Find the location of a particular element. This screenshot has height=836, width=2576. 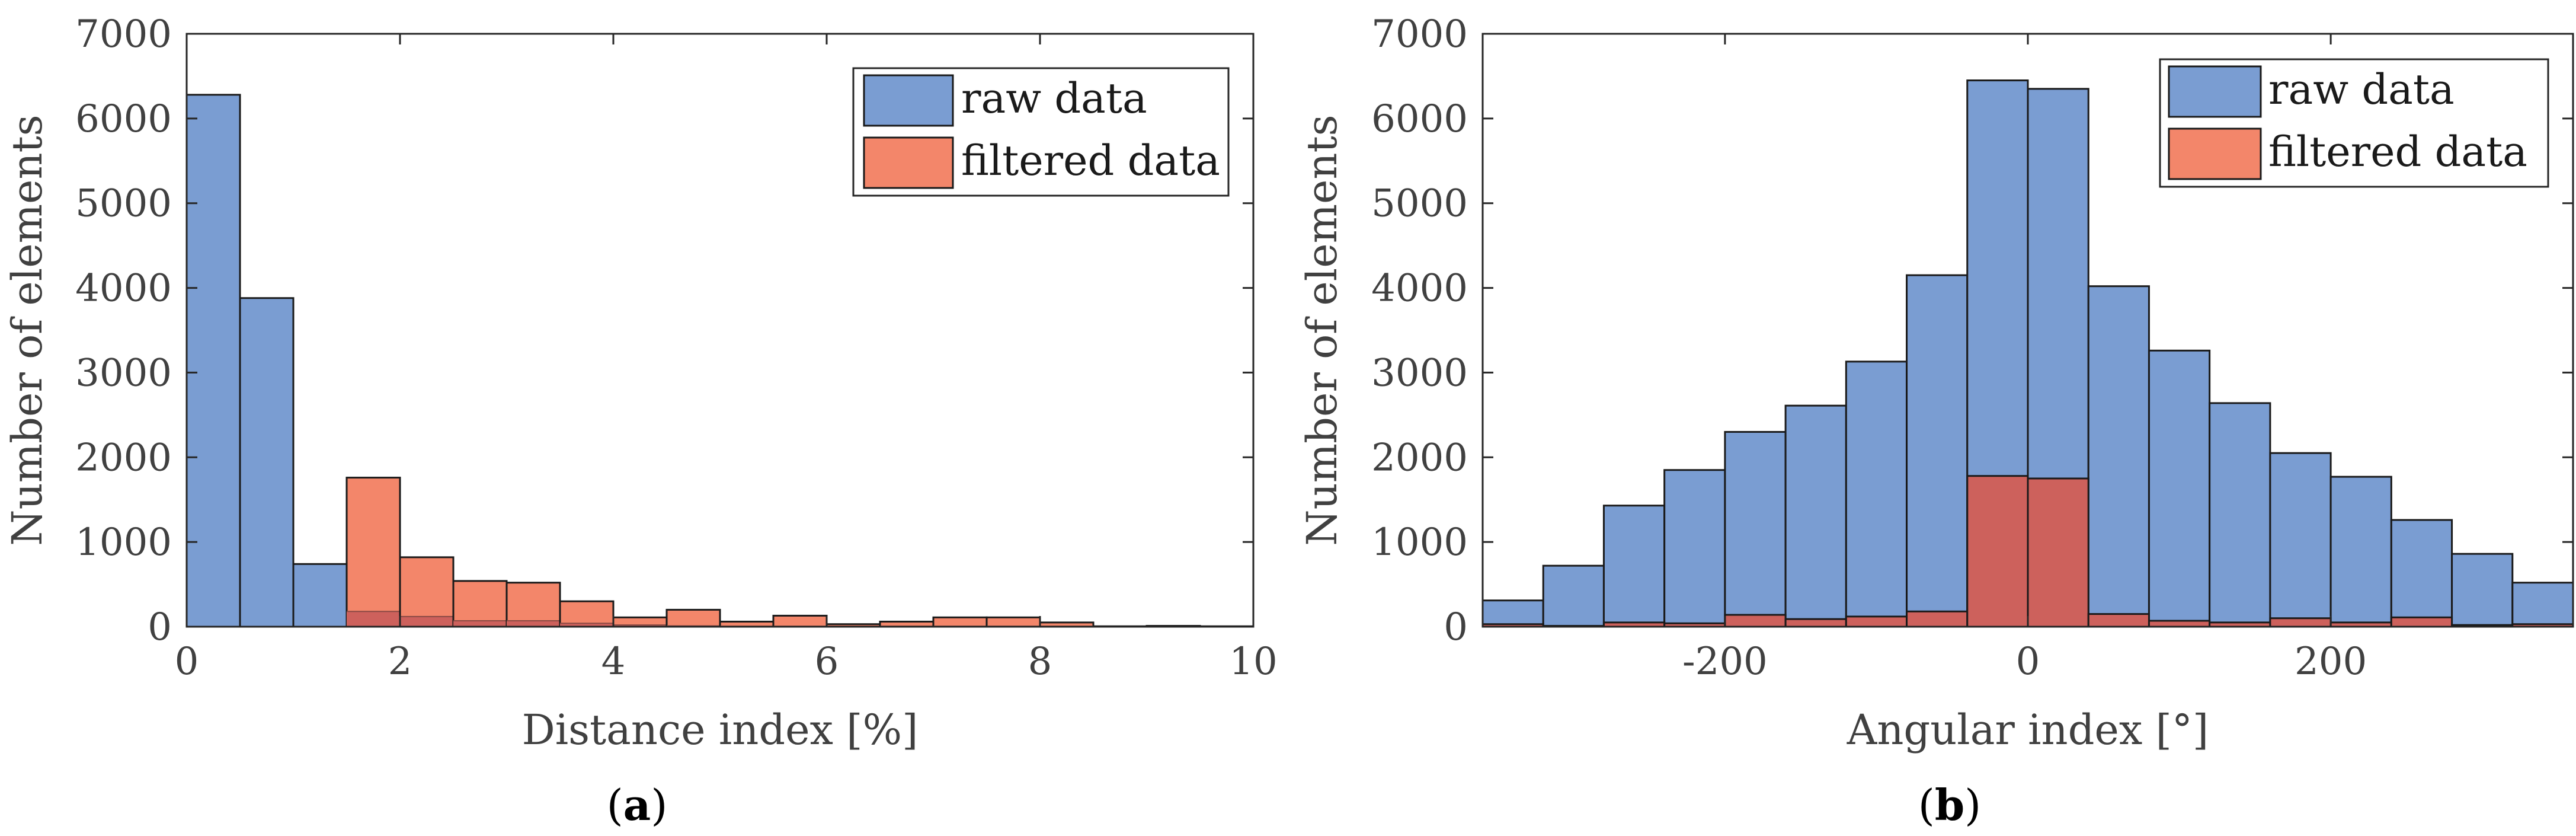

y-axis-label-a: Number of elements is located at coordinates (27, 329).